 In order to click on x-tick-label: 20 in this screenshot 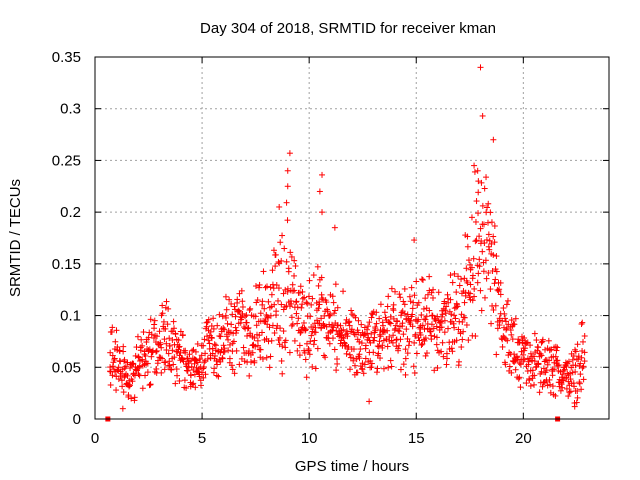, I will do `click(523, 438)`.